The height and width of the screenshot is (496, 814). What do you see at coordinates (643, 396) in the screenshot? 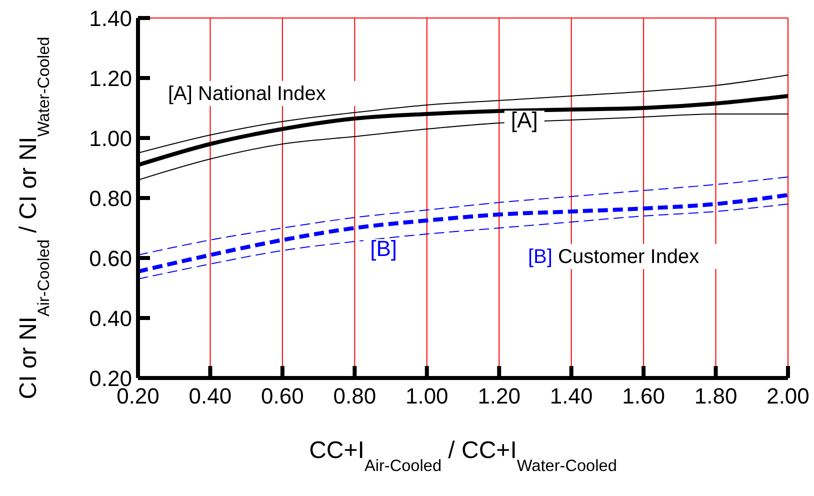
I see `x-tick-label: 1.60` at bounding box center [643, 396].